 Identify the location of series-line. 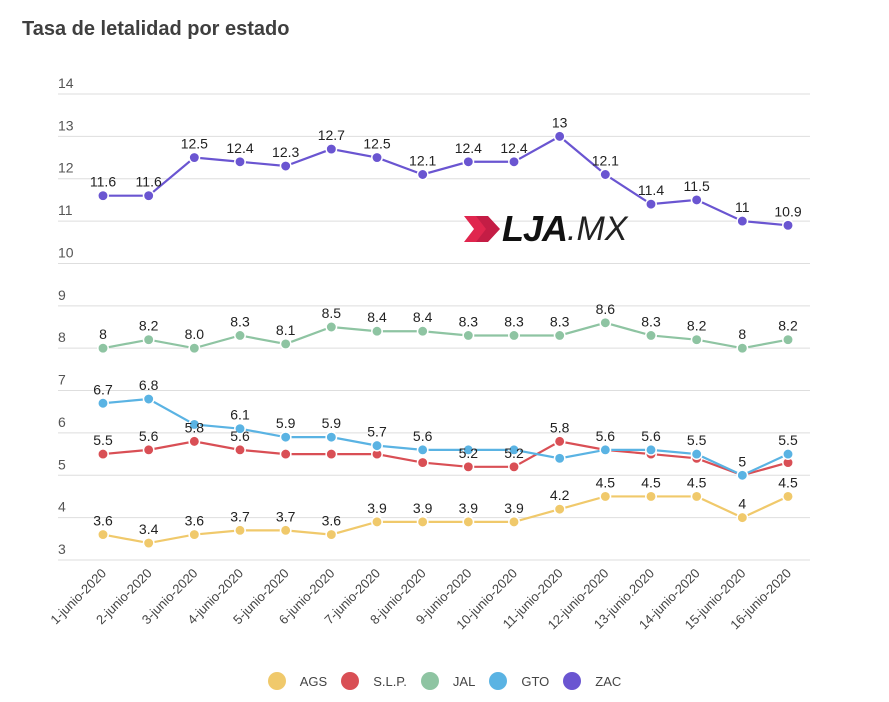
(445, 437).